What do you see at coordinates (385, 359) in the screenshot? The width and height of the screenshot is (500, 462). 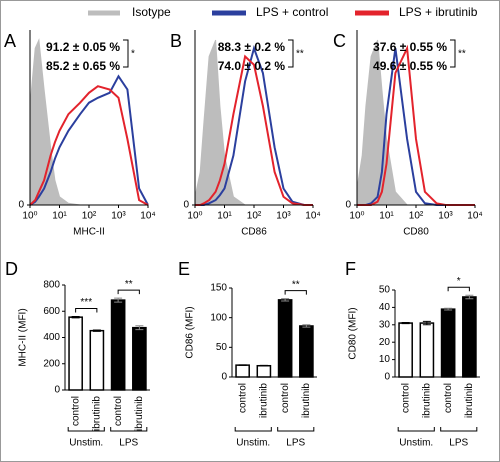 I see `y-tick-label: 10` at bounding box center [385, 359].